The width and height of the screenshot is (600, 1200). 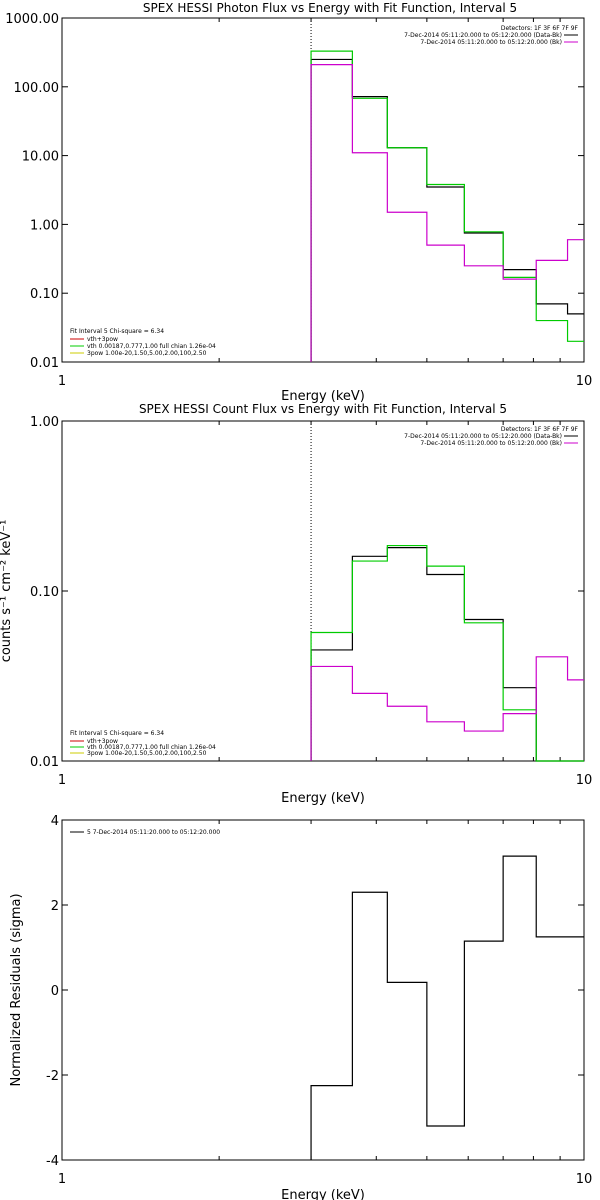 I want to click on residuals-series, so click(x=447, y=1007).